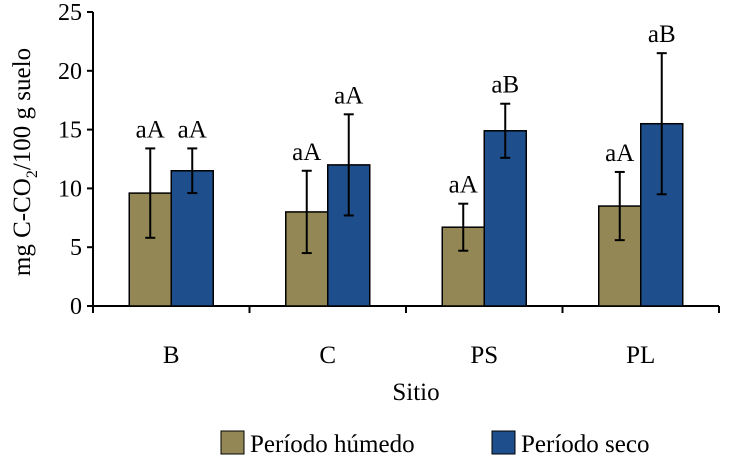  What do you see at coordinates (434, 444) in the screenshot?
I see `legend: Período húmedo Período seco` at bounding box center [434, 444].